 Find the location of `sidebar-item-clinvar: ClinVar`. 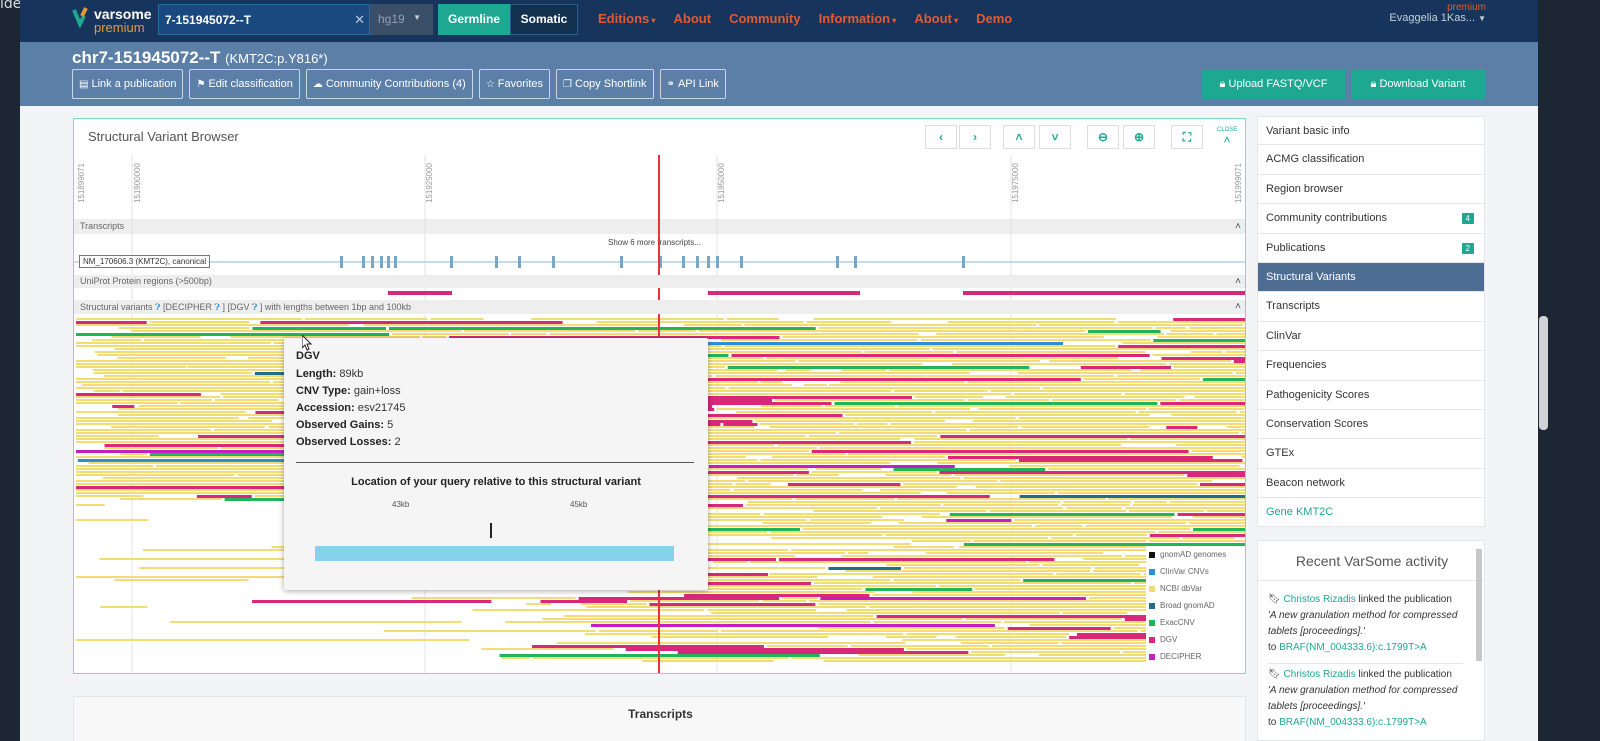

sidebar-item-clinvar: ClinVar is located at coordinates (1371, 336).